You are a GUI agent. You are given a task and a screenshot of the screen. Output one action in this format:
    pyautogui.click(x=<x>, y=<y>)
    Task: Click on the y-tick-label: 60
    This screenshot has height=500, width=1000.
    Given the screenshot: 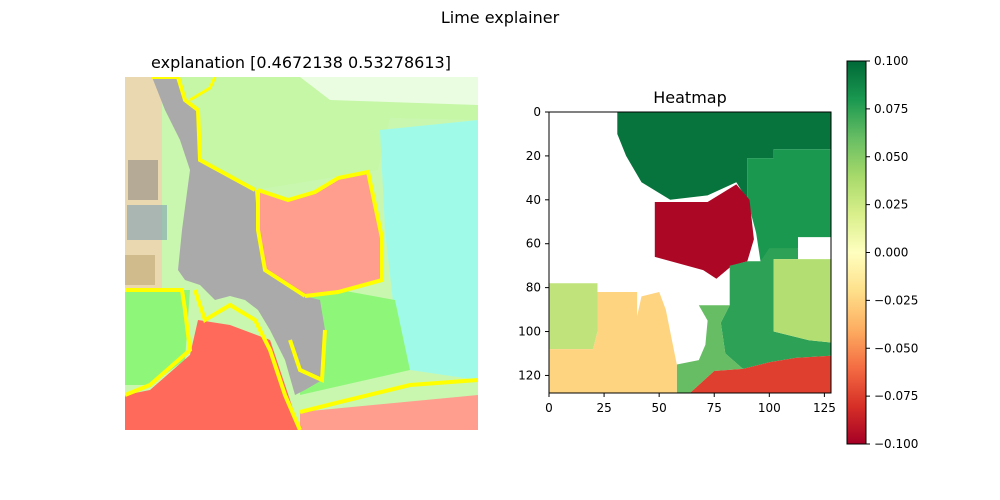 What is the action you would take?
    pyautogui.click(x=533, y=244)
    